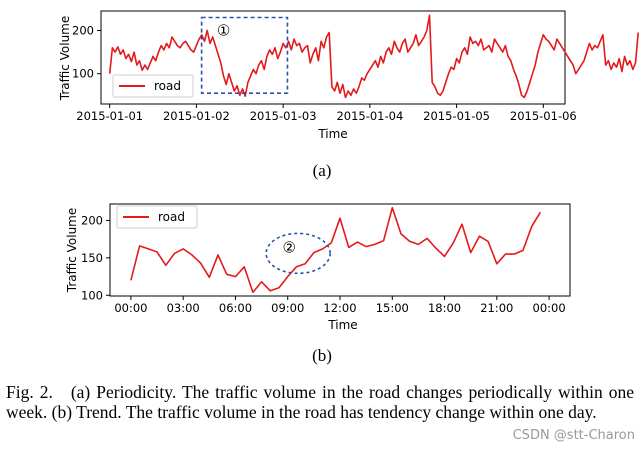 Image resolution: width=643 pixels, height=453 pixels. What do you see at coordinates (109, 116) in the screenshot?
I see `chart-a-x-tick-label: 2015-01-01` at bounding box center [109, 116].